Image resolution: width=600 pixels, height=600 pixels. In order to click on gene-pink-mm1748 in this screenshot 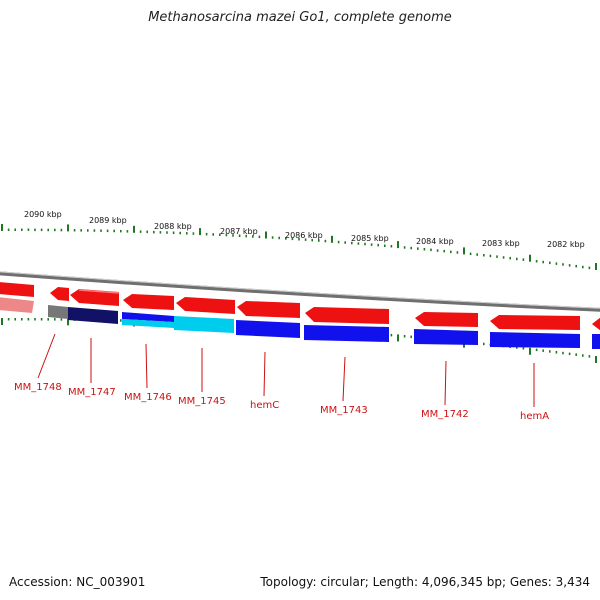, I will do `click(17, 305)`.